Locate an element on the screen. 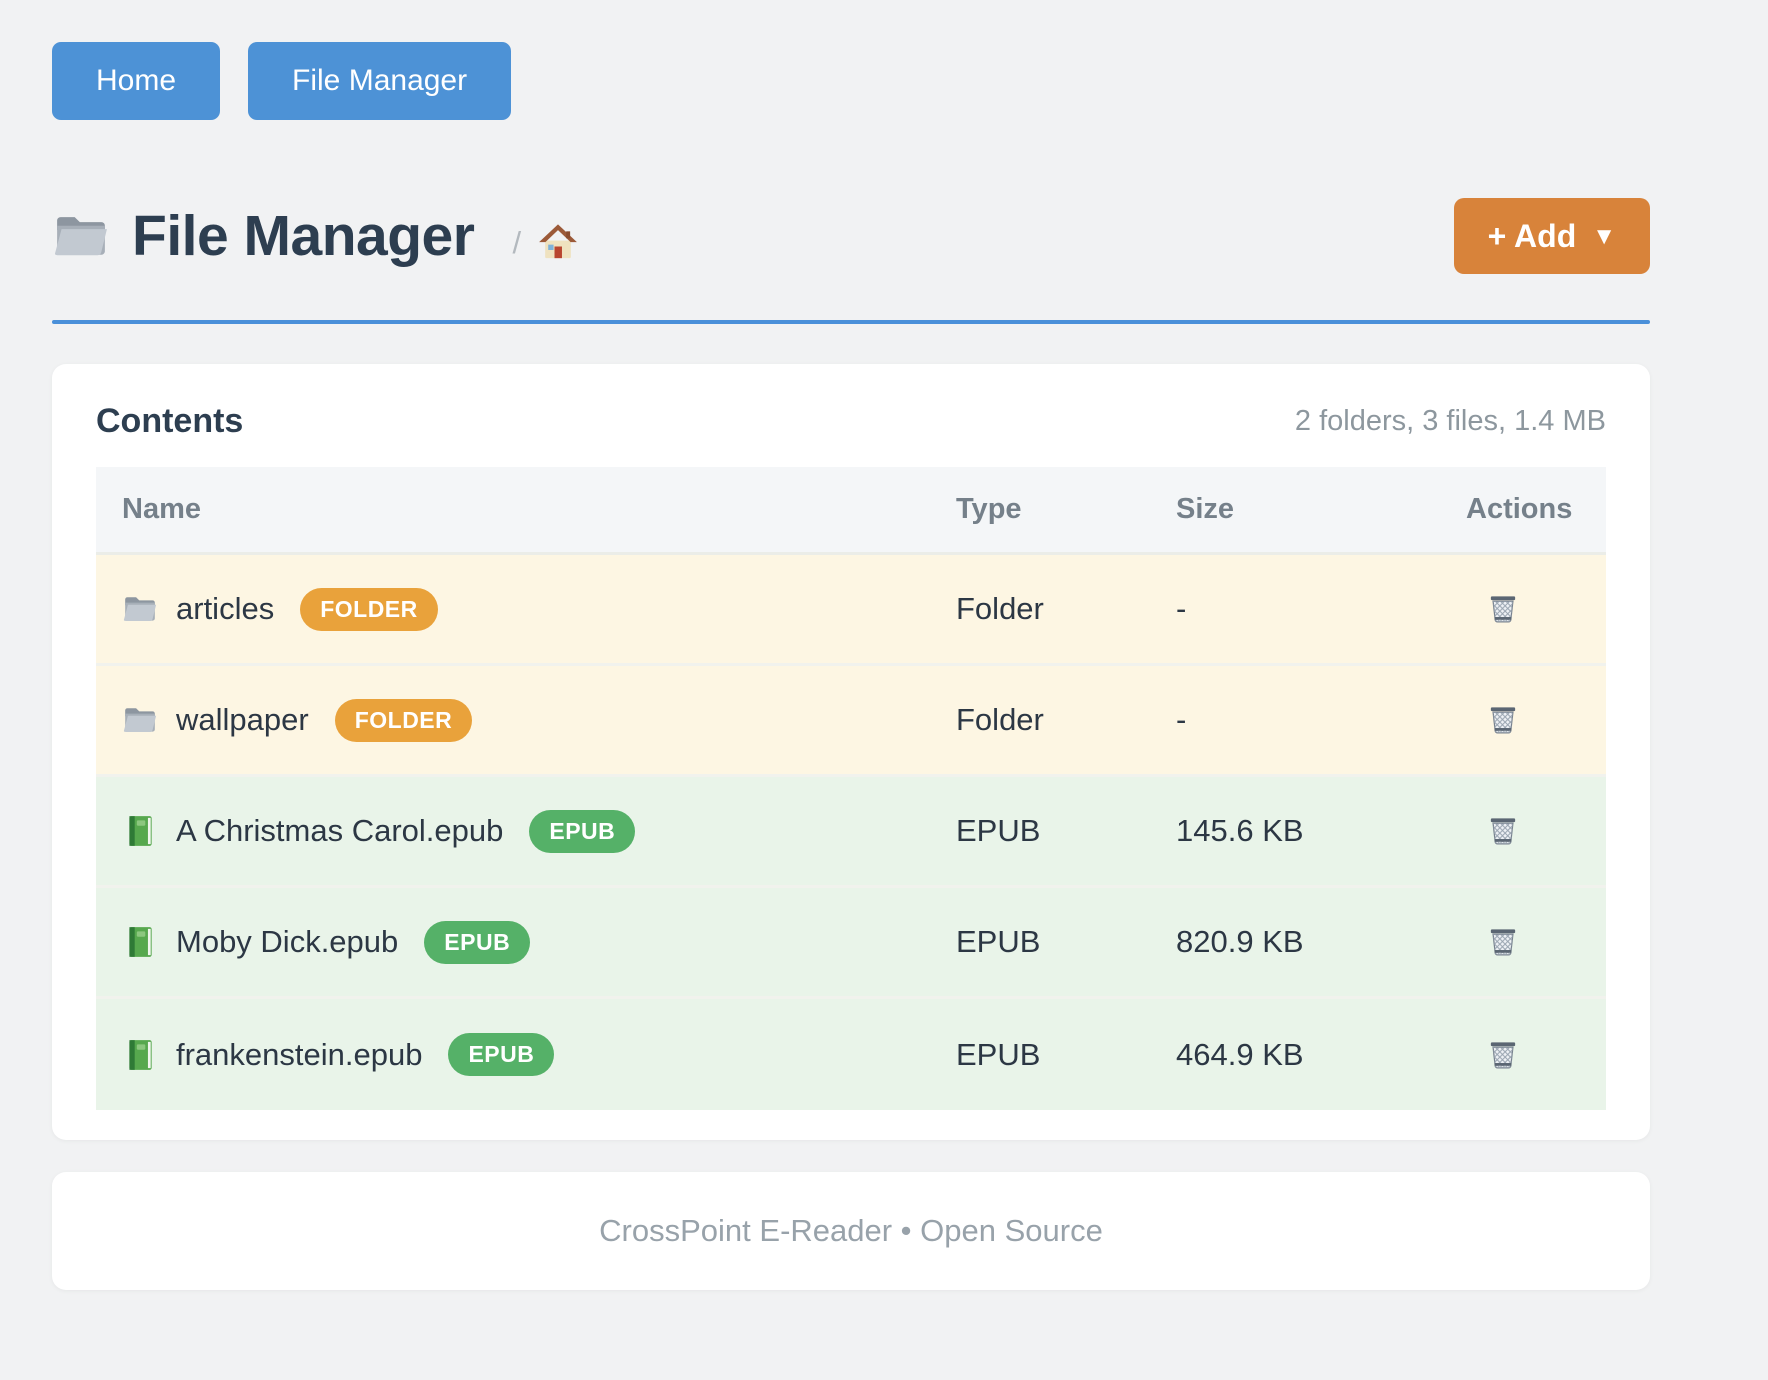  file-name-link: articles is located at coordinates (225, 608).